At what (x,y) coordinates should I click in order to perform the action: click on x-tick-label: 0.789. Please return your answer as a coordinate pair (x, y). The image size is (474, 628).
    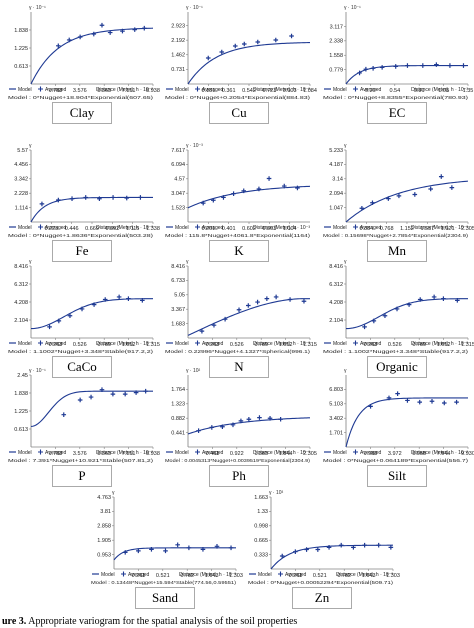
    Looking at the image, I should click on (419, 345).